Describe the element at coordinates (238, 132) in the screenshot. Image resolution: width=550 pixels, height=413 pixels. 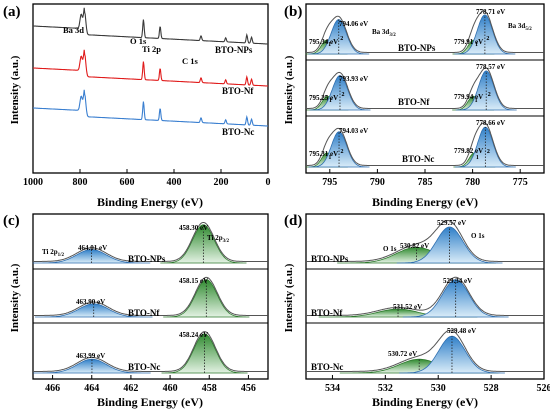
I see `series-label-nc: BTO-Nc` at that location.